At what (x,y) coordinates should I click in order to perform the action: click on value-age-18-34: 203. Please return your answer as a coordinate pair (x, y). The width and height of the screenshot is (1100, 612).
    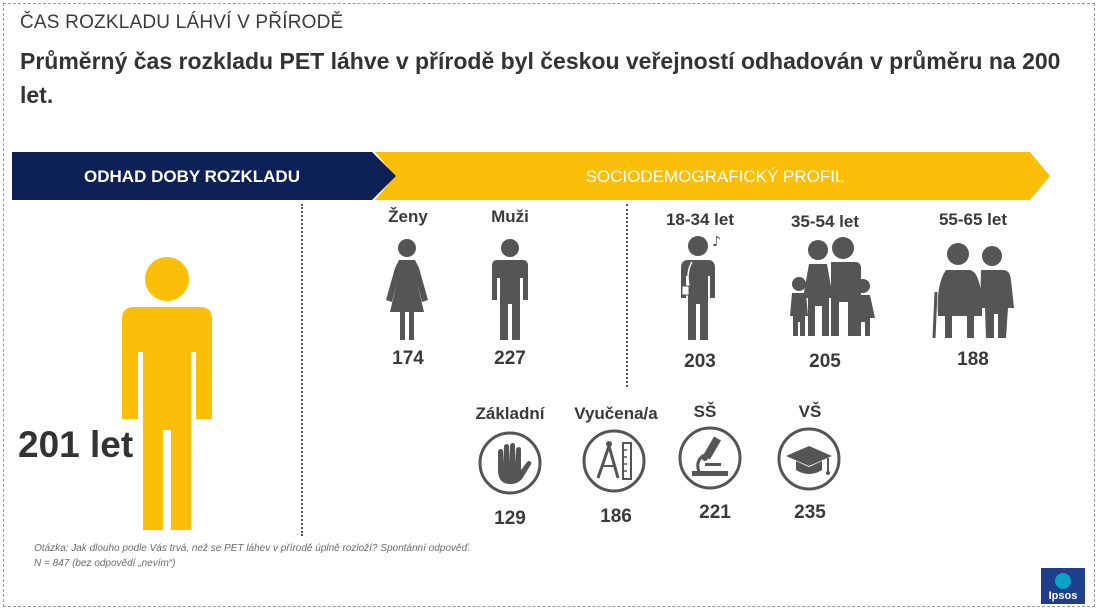
    Looking at the image, I should click on (700, 361).